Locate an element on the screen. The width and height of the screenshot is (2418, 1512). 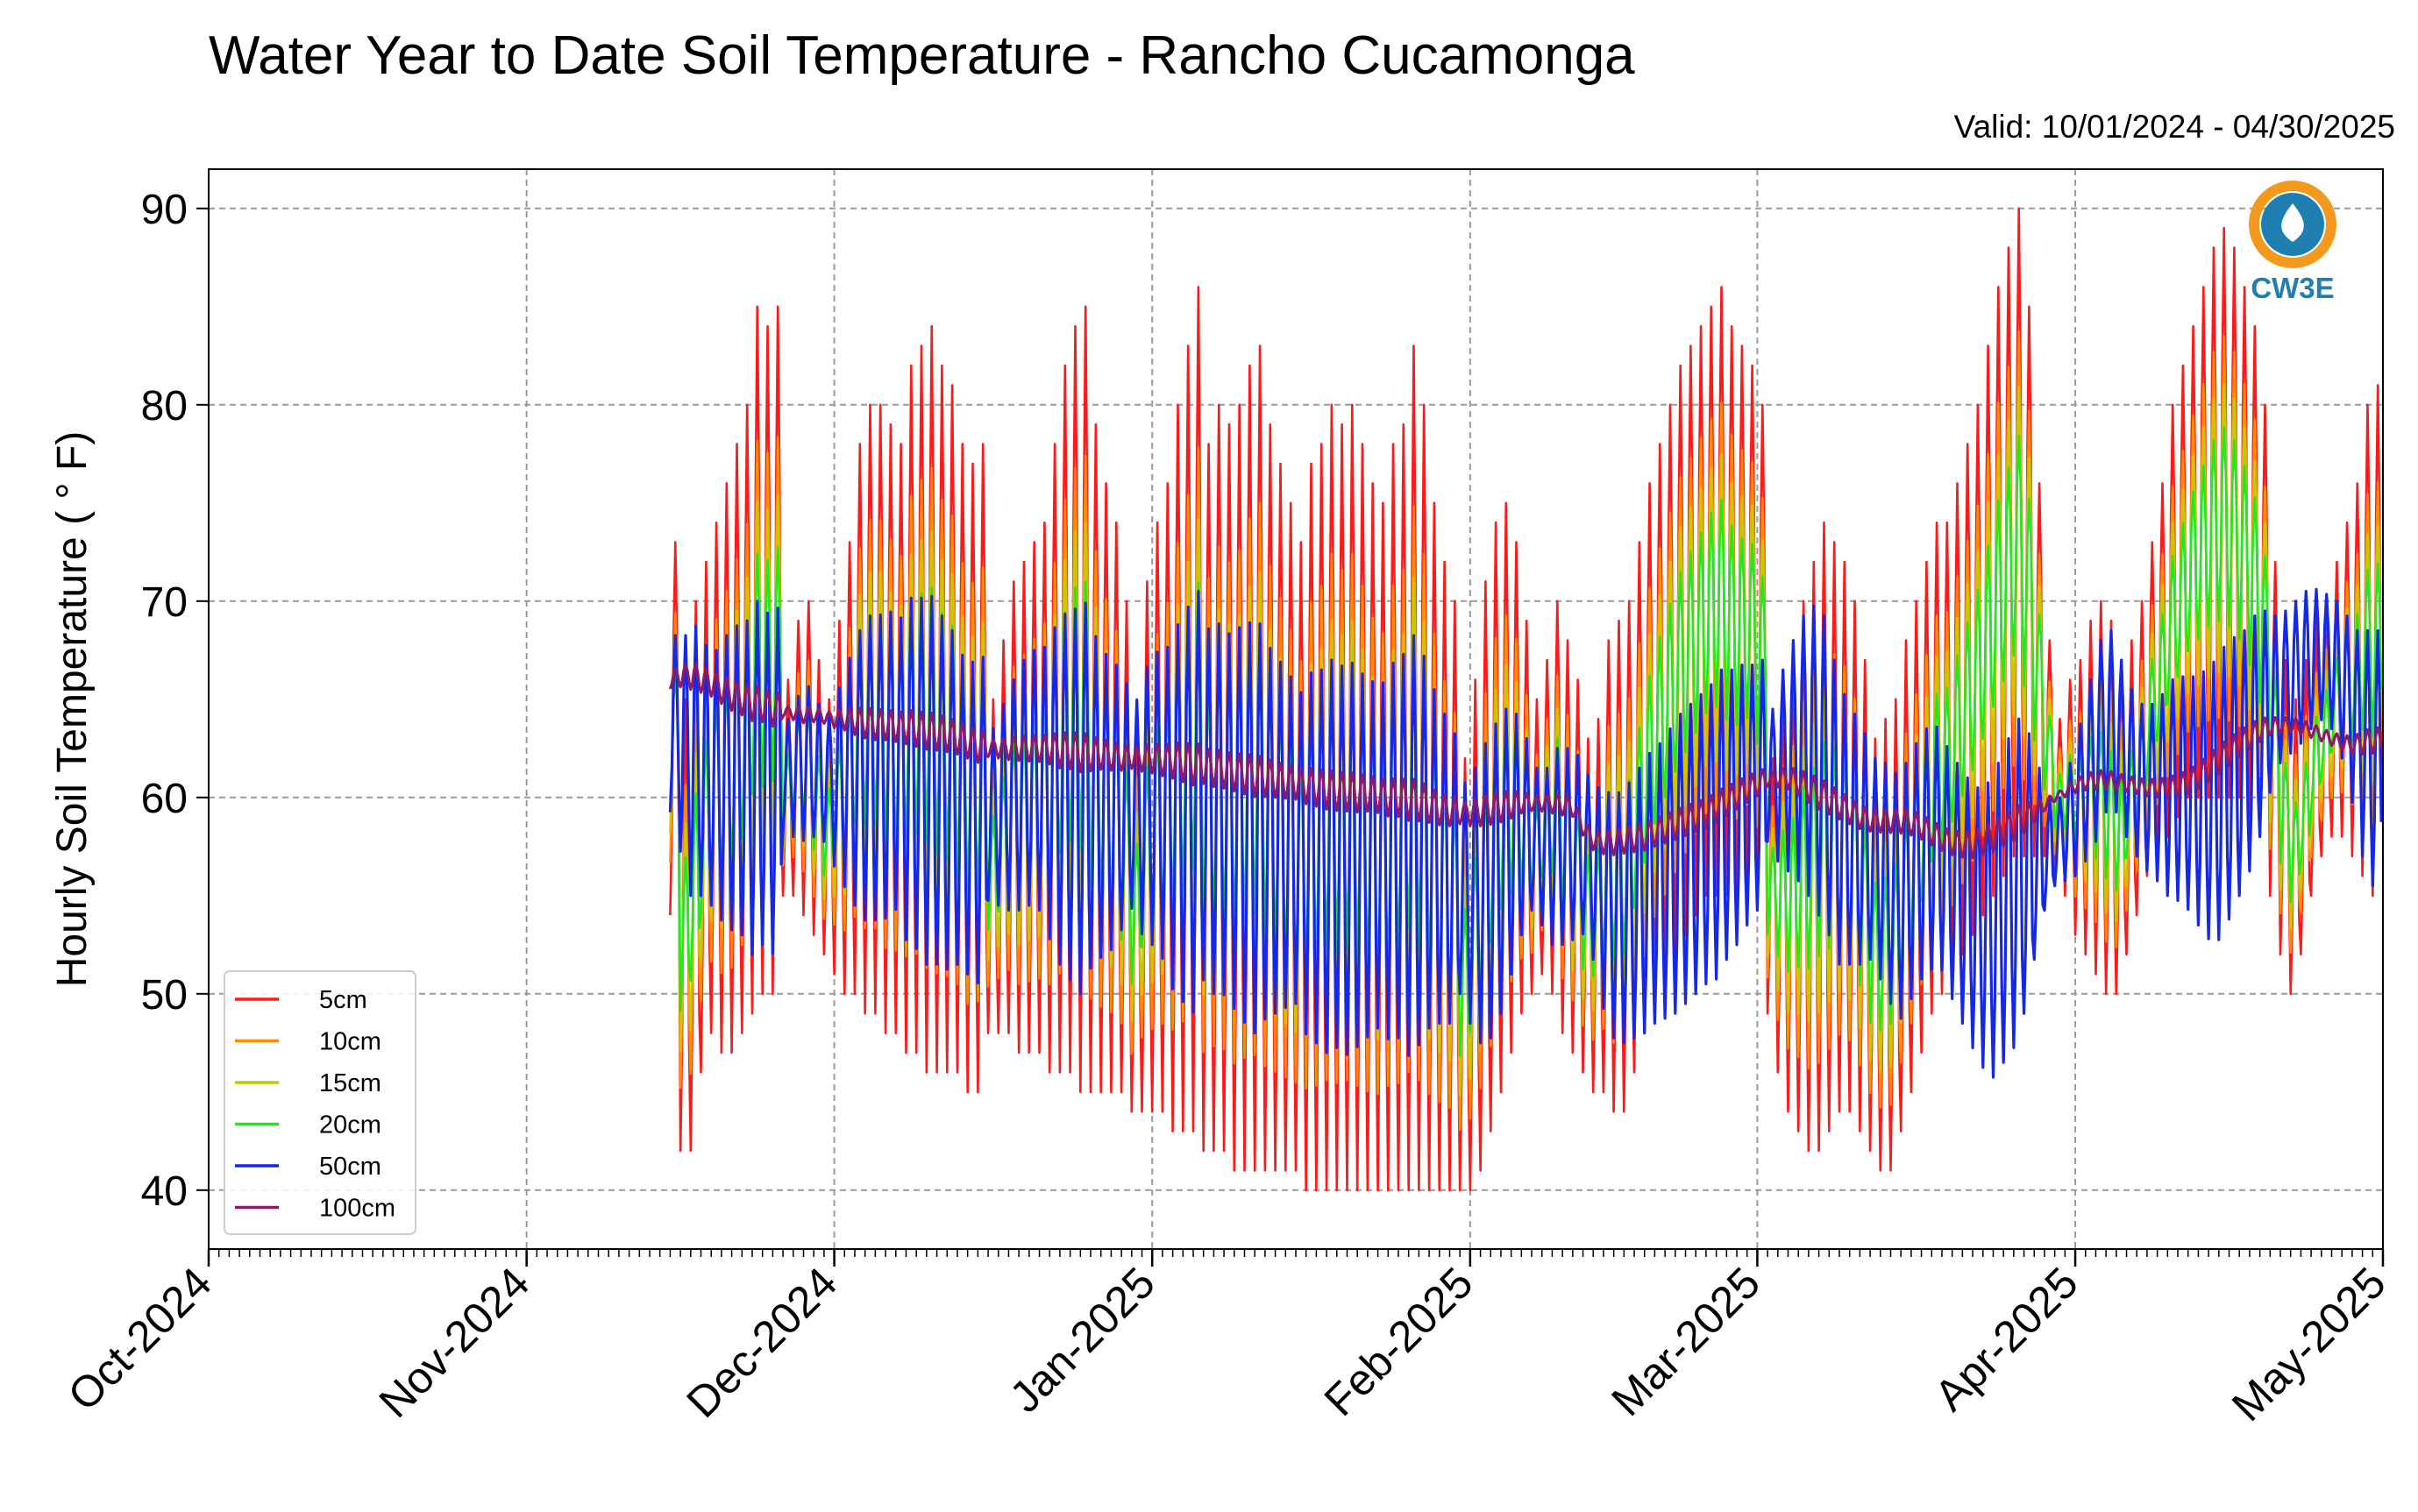
x-tick-label: Oct-2024 is located at coordinates (140, 1339).